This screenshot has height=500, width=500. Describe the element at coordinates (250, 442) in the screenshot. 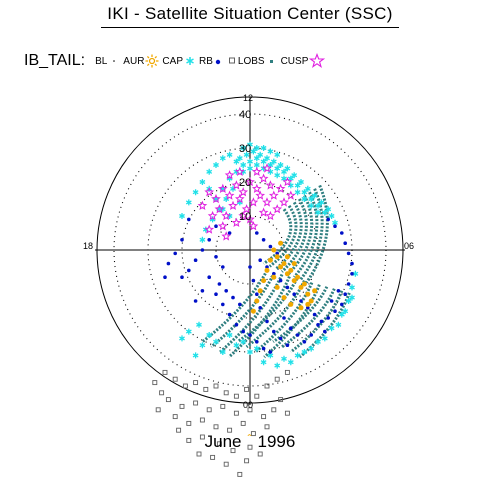

I see `date-label: June ˆ 1996` at that location.